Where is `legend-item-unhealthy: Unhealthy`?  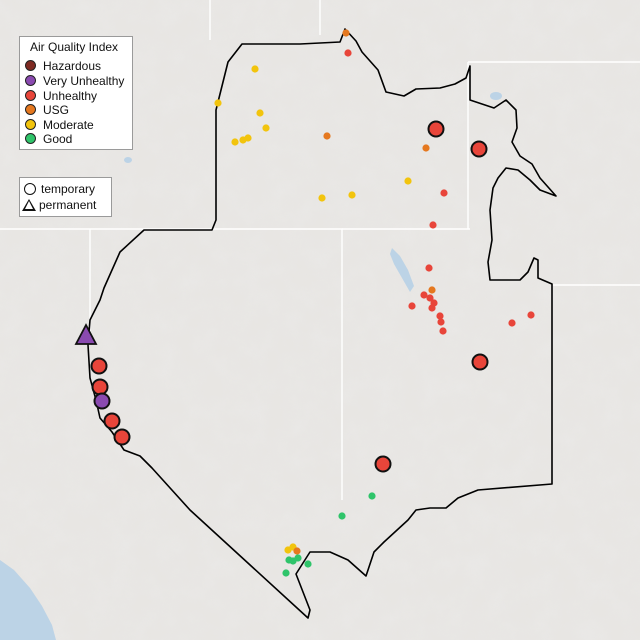 legend-item-unhealthy: Unhealthy is located at coordinates (61, 95).